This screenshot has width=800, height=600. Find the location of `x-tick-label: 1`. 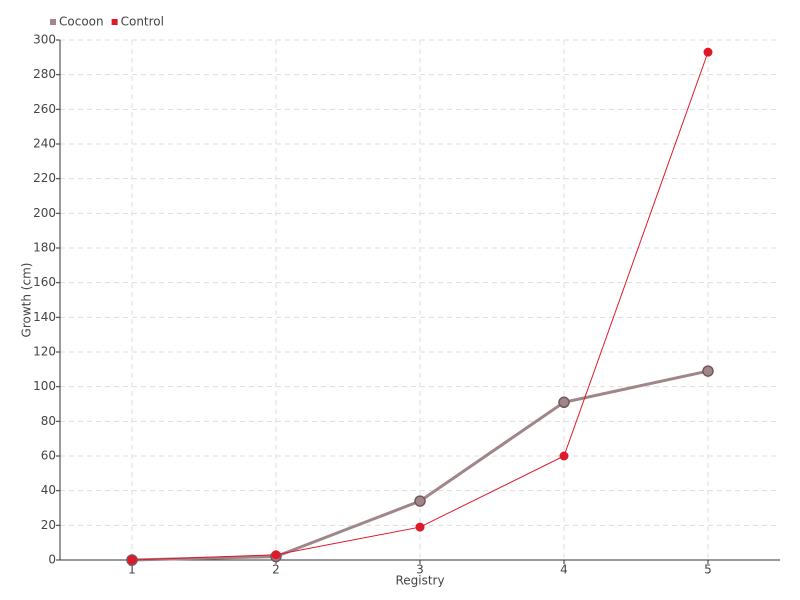

x-tick-label: 1 is located at coordinates (132, 570).